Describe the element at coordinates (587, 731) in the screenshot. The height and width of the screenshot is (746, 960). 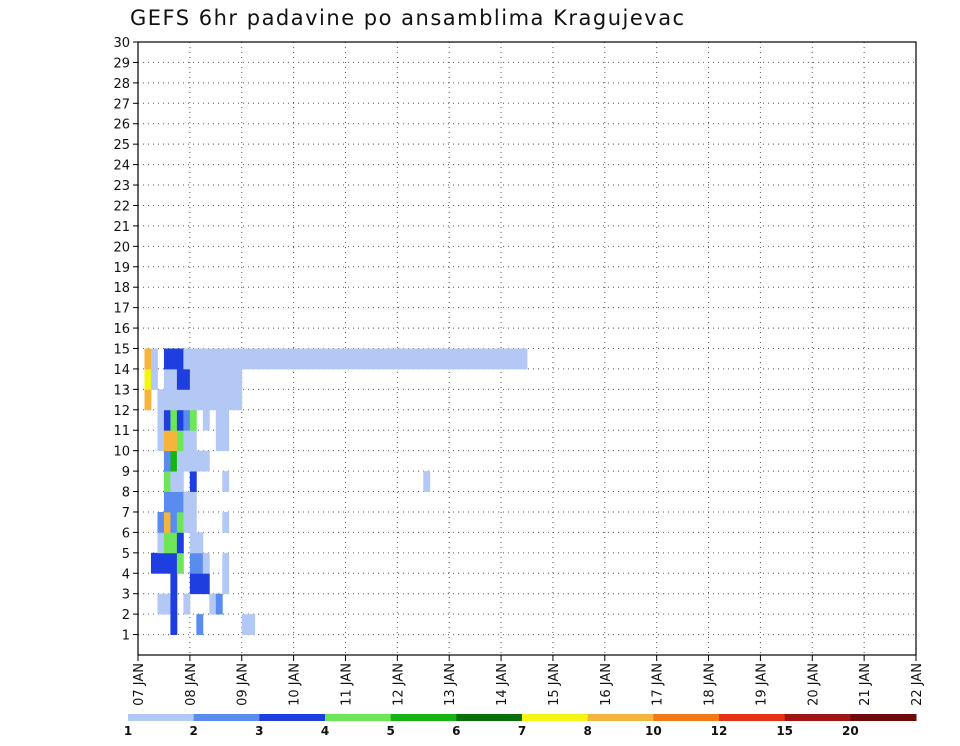
I see `colorbar-label: 8` at that location.